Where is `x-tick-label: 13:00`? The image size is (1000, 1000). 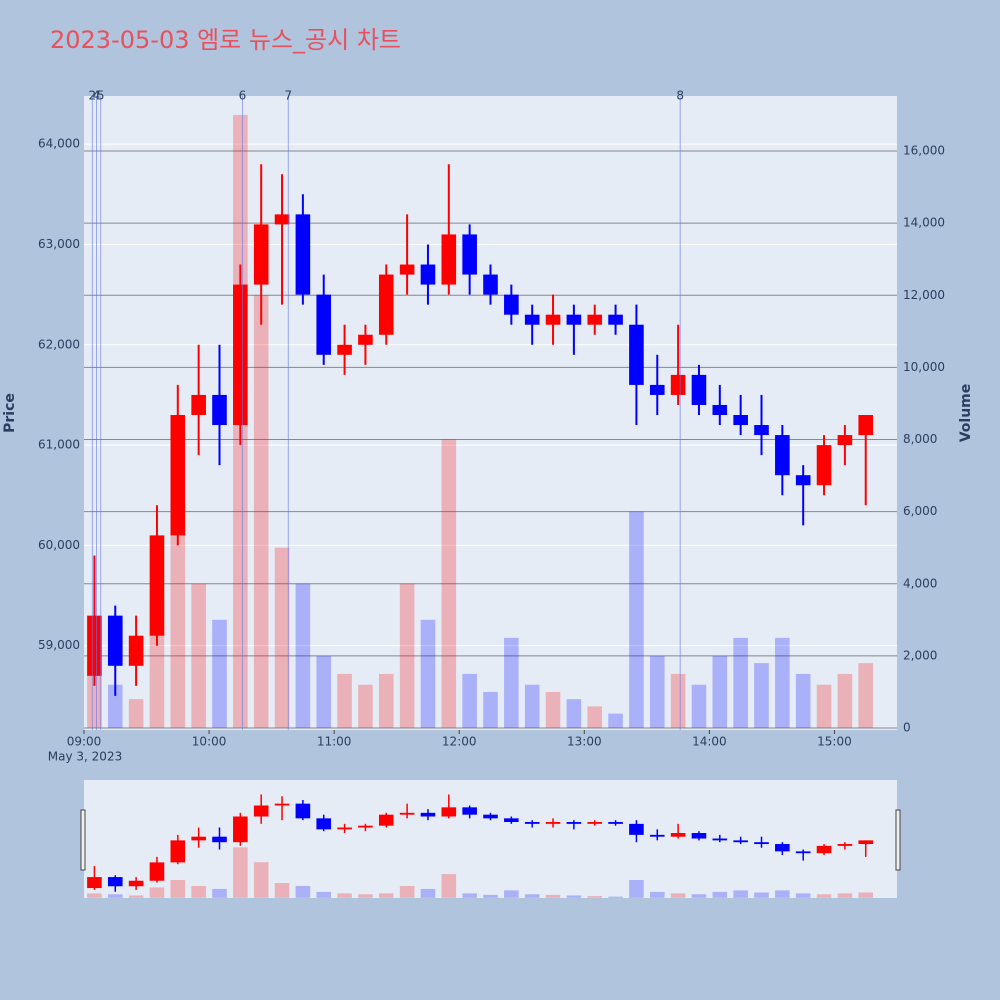
x-tick-label: 13:00 is located at coordinates (584, 742).